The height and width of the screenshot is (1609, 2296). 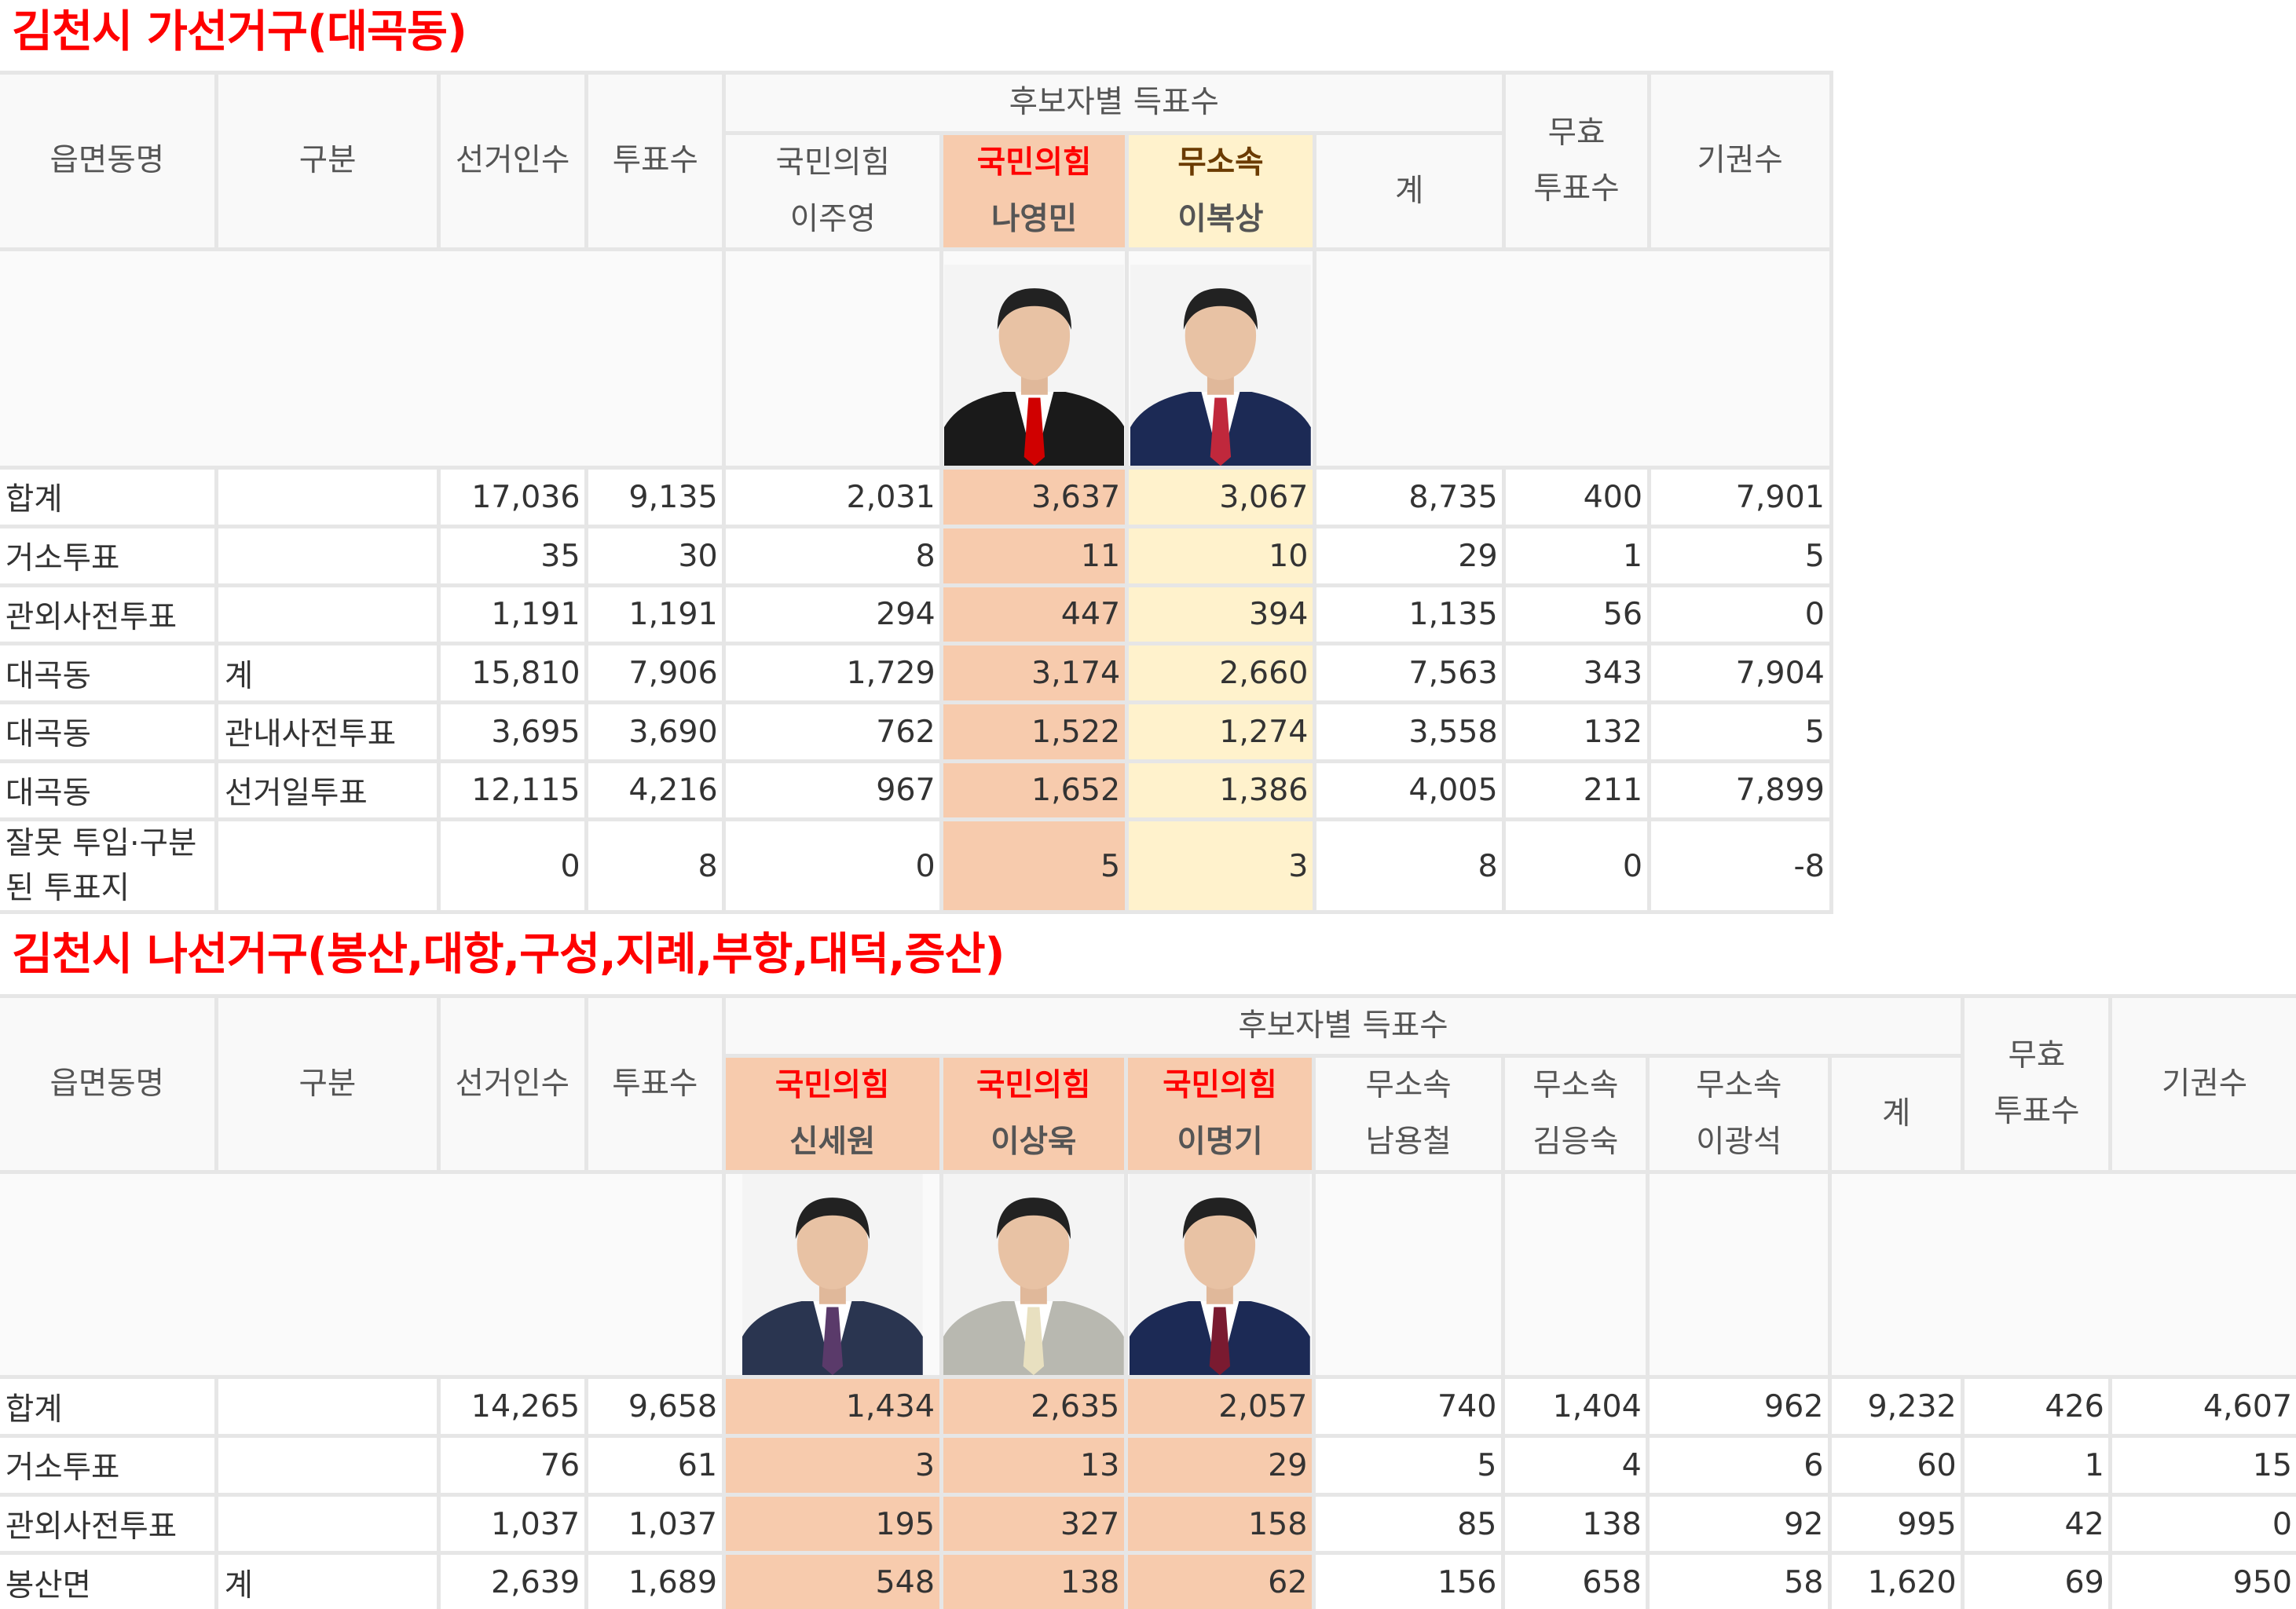 What do you see at coordinates (513, 672) in the screenshot?
I see `value-cell: 15,810` at bounding box center [513, 672].